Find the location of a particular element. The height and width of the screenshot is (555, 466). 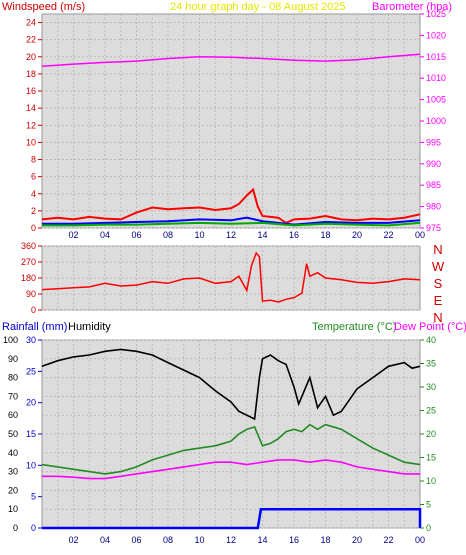

barometer-tick-label: 990 is located at coordinates (433, 164).